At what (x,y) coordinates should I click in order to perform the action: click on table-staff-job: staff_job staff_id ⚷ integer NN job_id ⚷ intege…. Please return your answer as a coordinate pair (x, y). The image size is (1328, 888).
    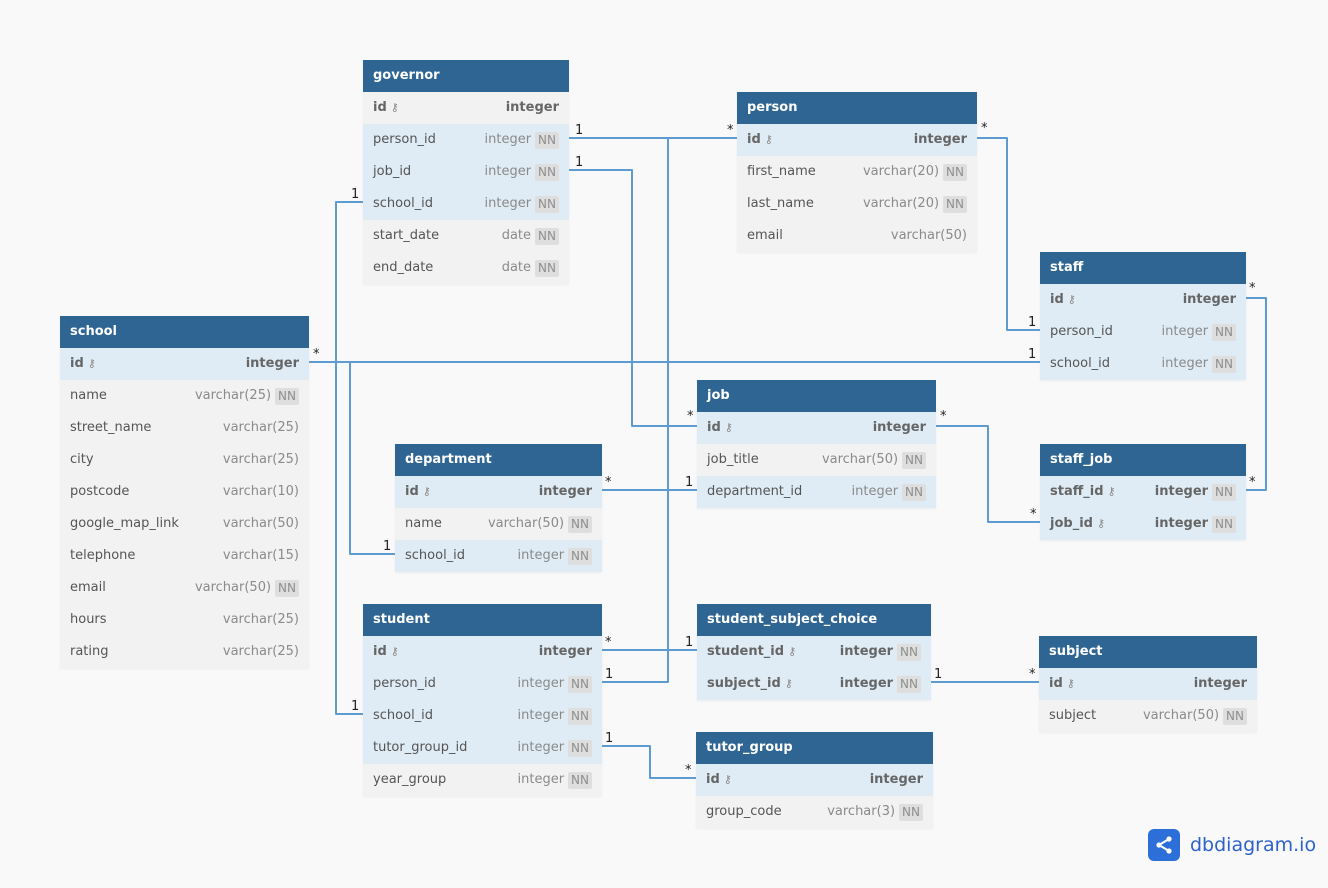
    Looking at the image, I should click on (1143, 492).